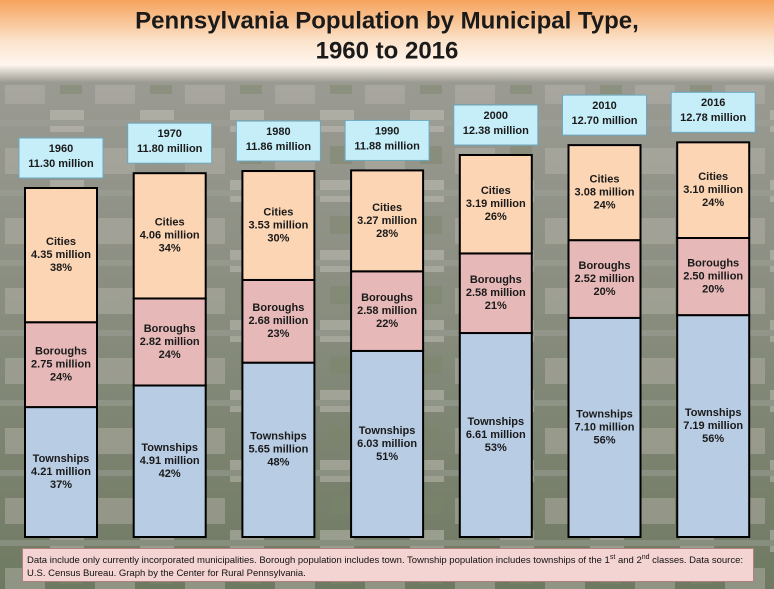 This screenshot has width=774, height=589. I want to click on total-label: 12.78 million, so click(713, 118).